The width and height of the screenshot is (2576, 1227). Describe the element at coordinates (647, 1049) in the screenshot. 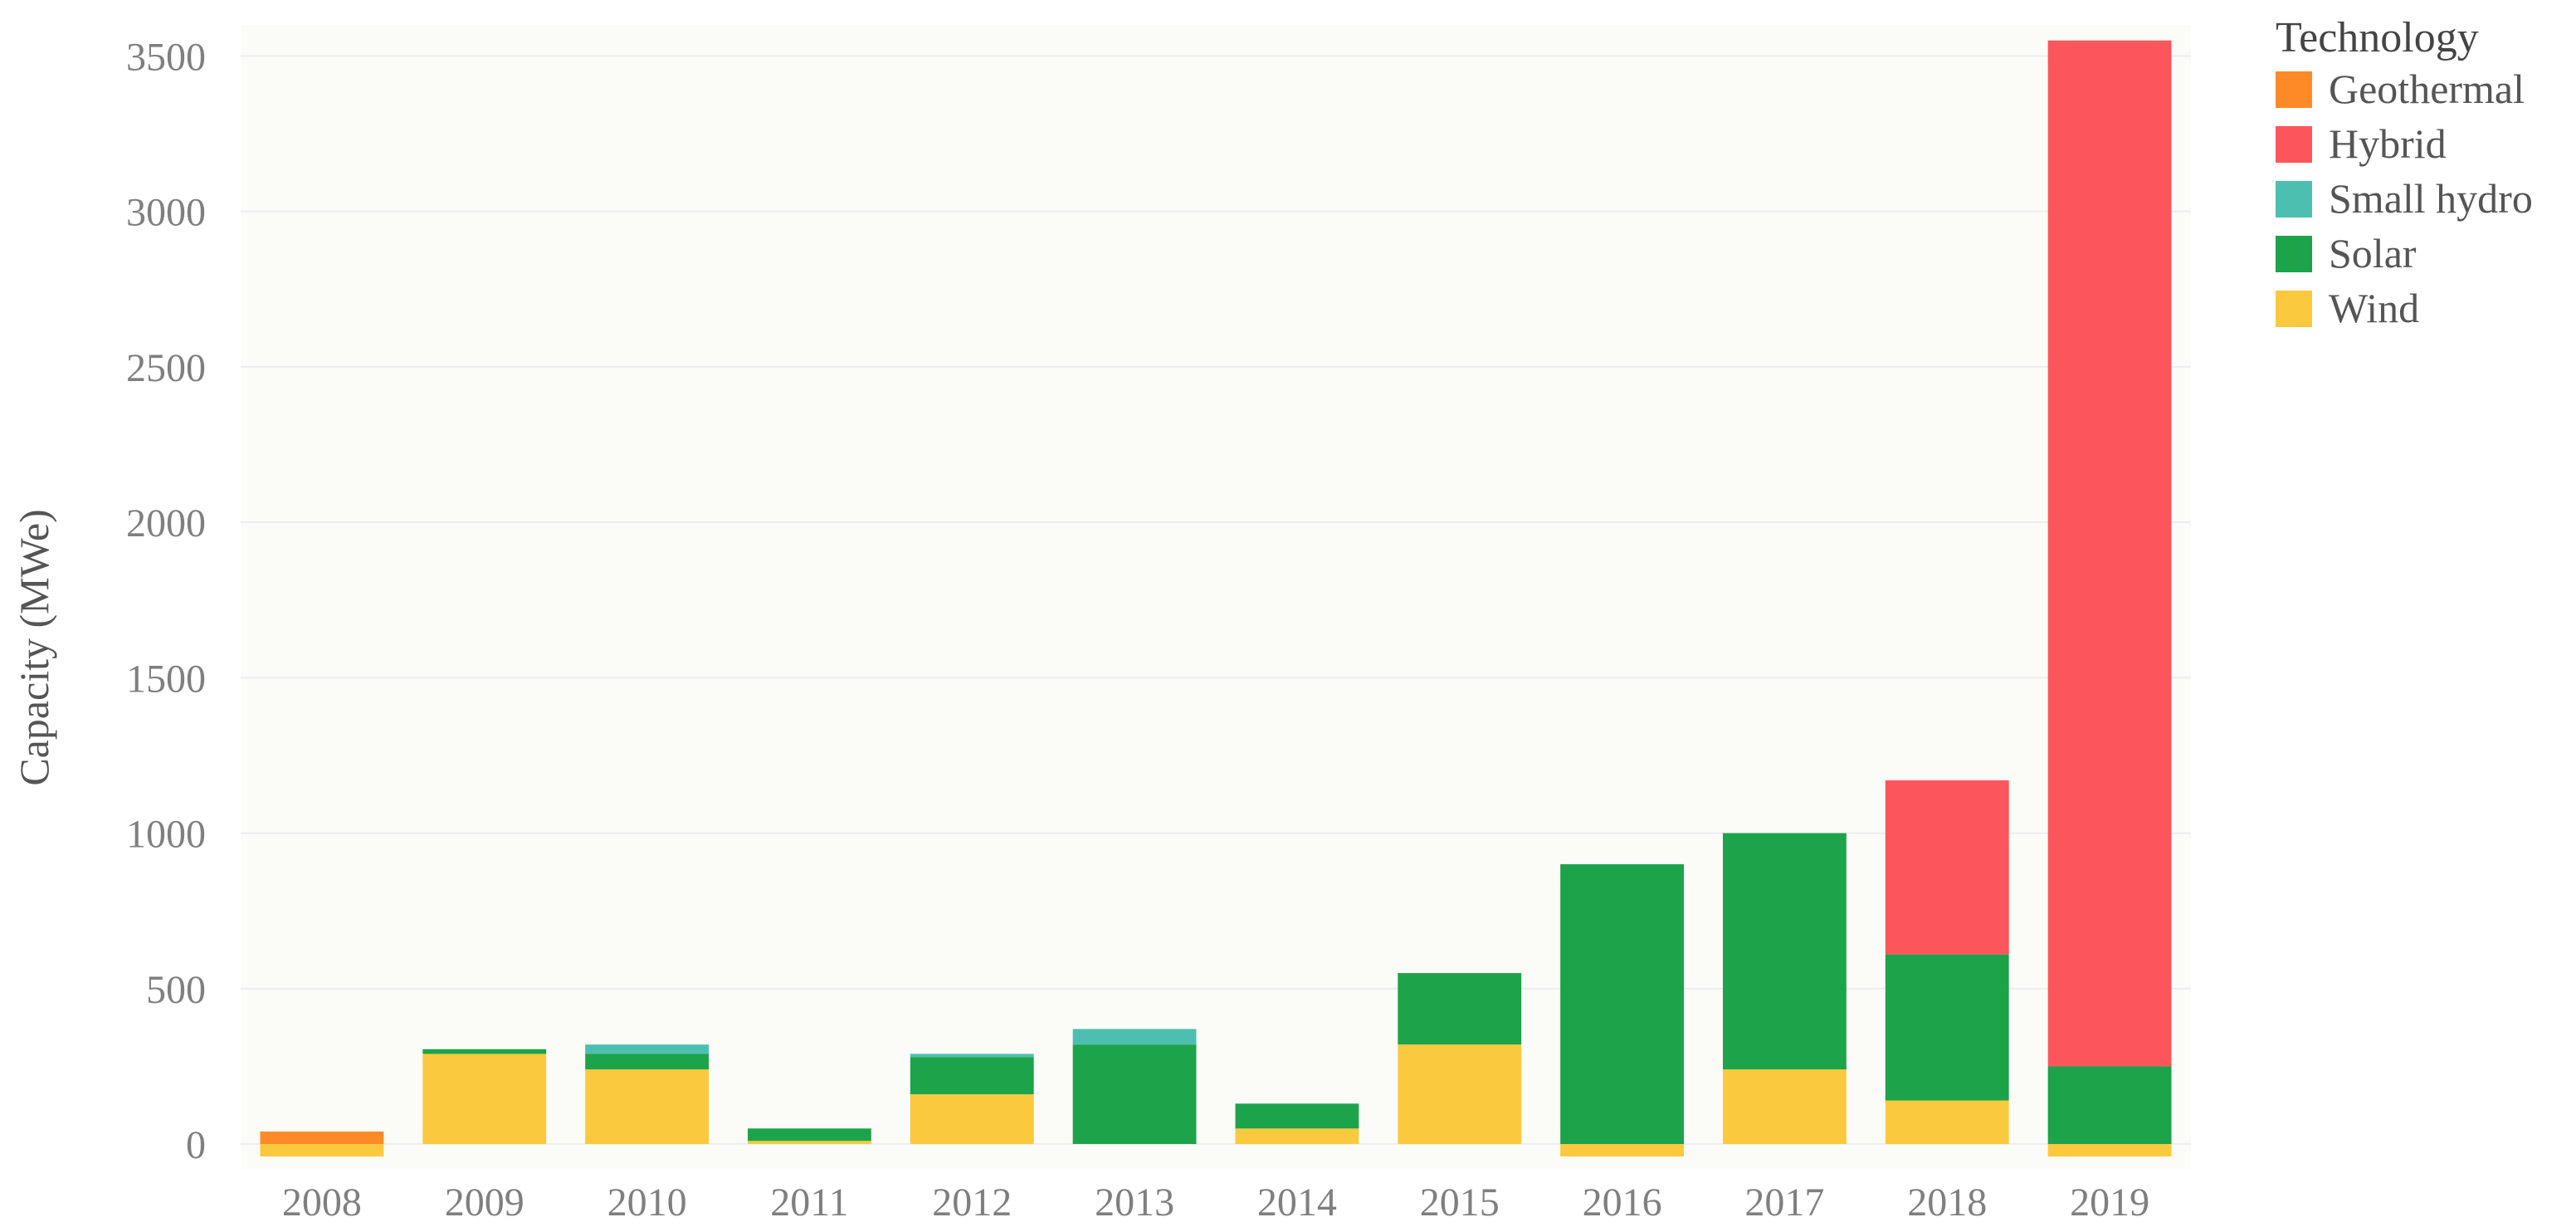

I see `bar-small-hydro-2010` at that location.